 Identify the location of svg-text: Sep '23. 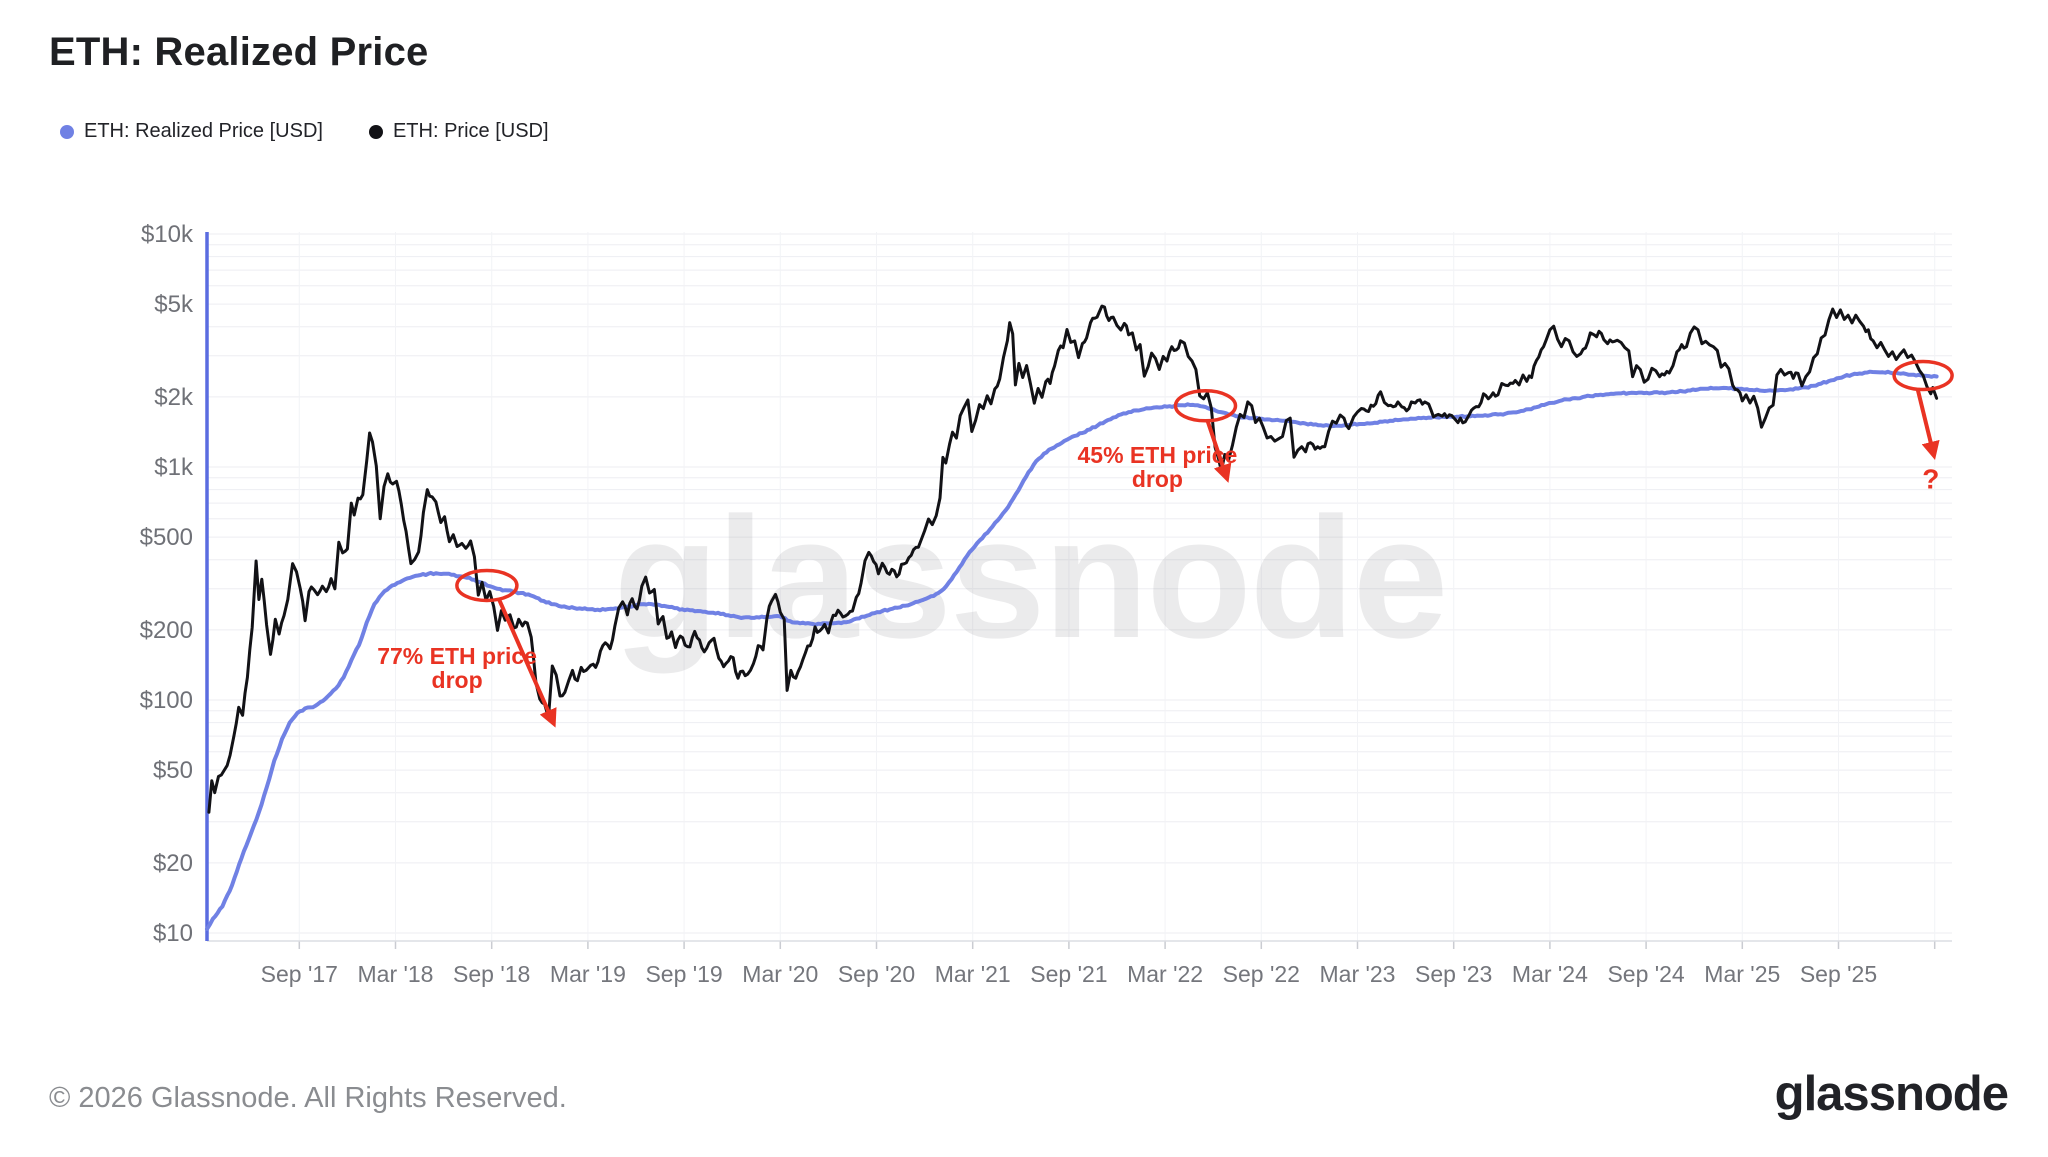
(1453, 974).